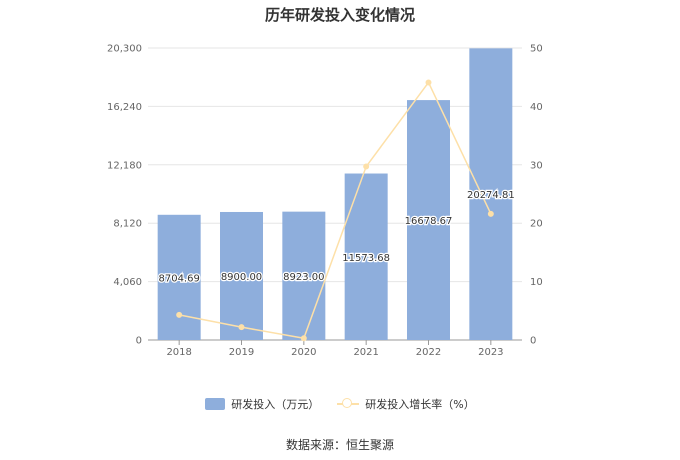 The height and width of the screenshot is (460, 680). I want to click on bar-rd-investment-2023, so click(491, 194).